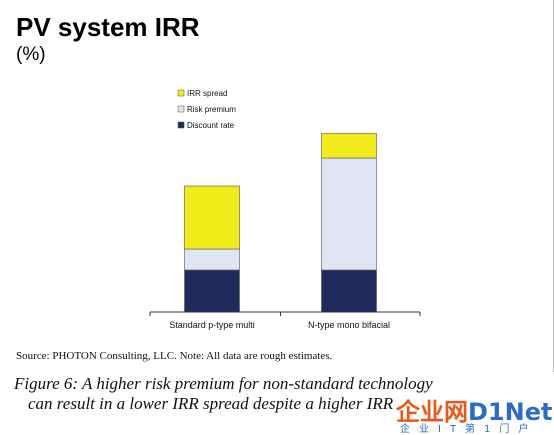 The height and width of the screenshot is (435, 554). Describe the element at coordinates (280, 223) in the screenshot. I see `chart-bars` at that location.